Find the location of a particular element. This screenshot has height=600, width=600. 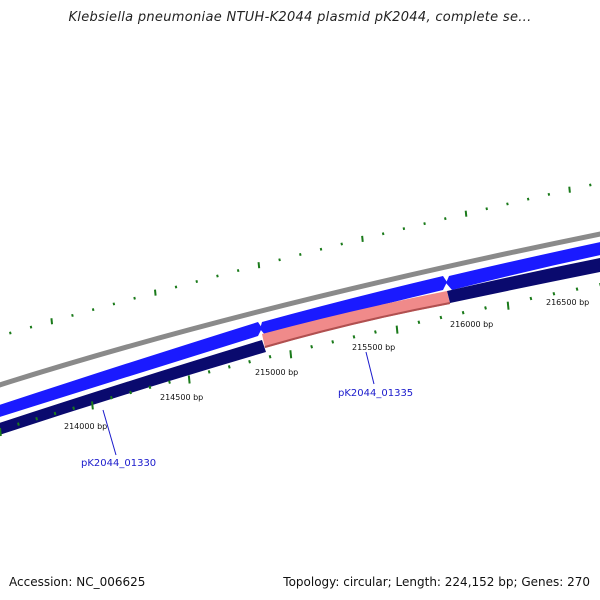

scale-label-216500: 216500 bp is located at coordinates (567, 302).